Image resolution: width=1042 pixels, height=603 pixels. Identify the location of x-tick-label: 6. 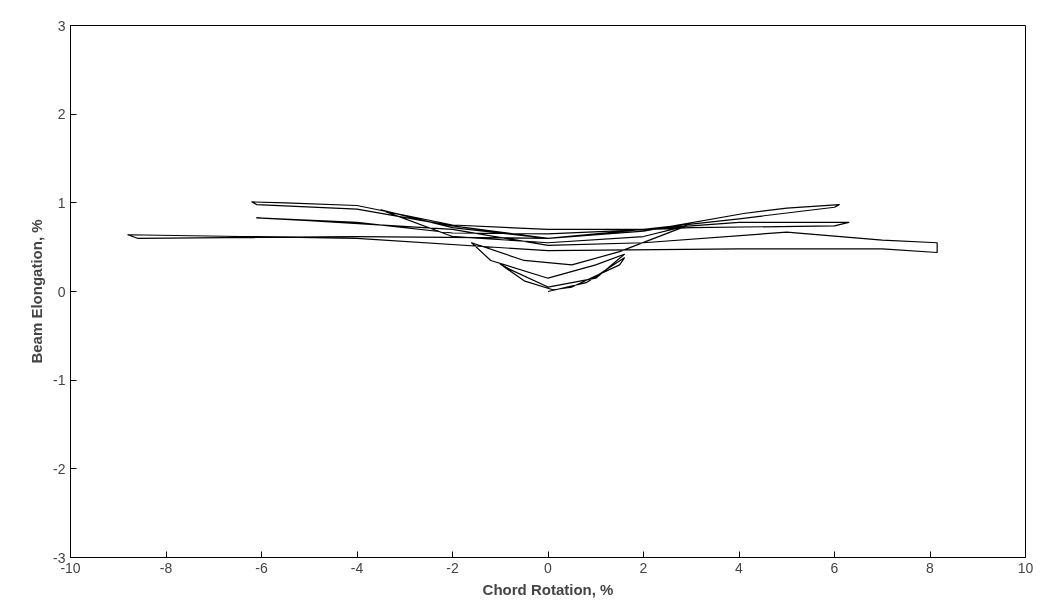
(834, 567).